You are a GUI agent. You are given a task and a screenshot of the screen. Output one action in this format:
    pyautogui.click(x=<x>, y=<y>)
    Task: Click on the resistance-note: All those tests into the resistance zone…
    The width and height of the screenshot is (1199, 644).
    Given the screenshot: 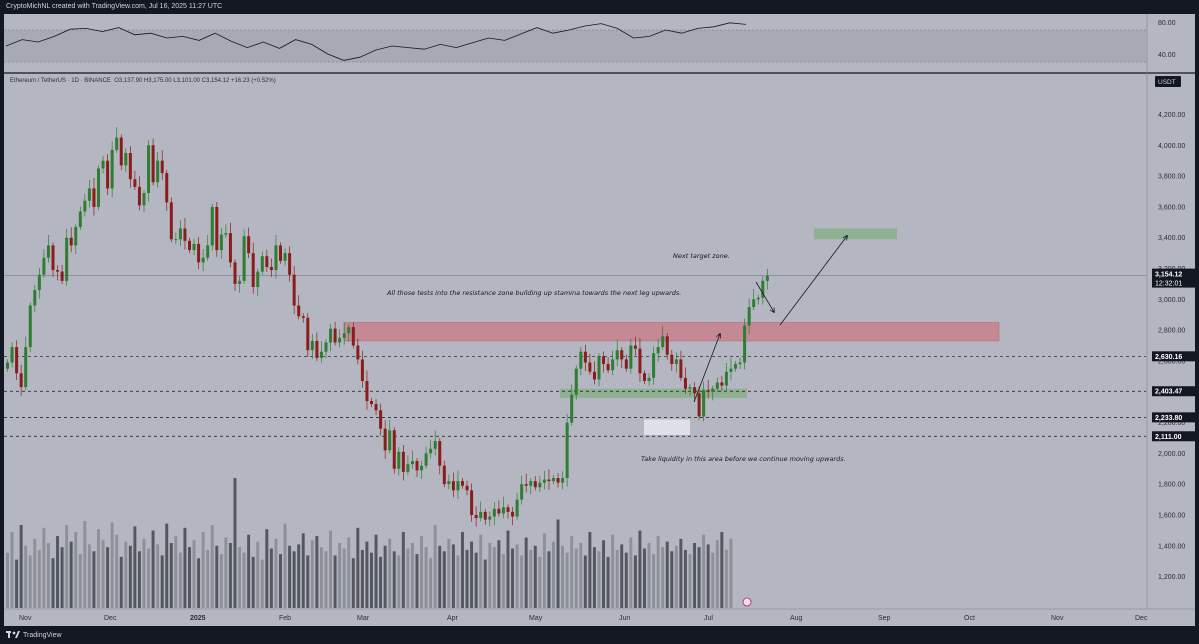 What is the action you would take?
    pyautogui.click(x=534, y=293)
    